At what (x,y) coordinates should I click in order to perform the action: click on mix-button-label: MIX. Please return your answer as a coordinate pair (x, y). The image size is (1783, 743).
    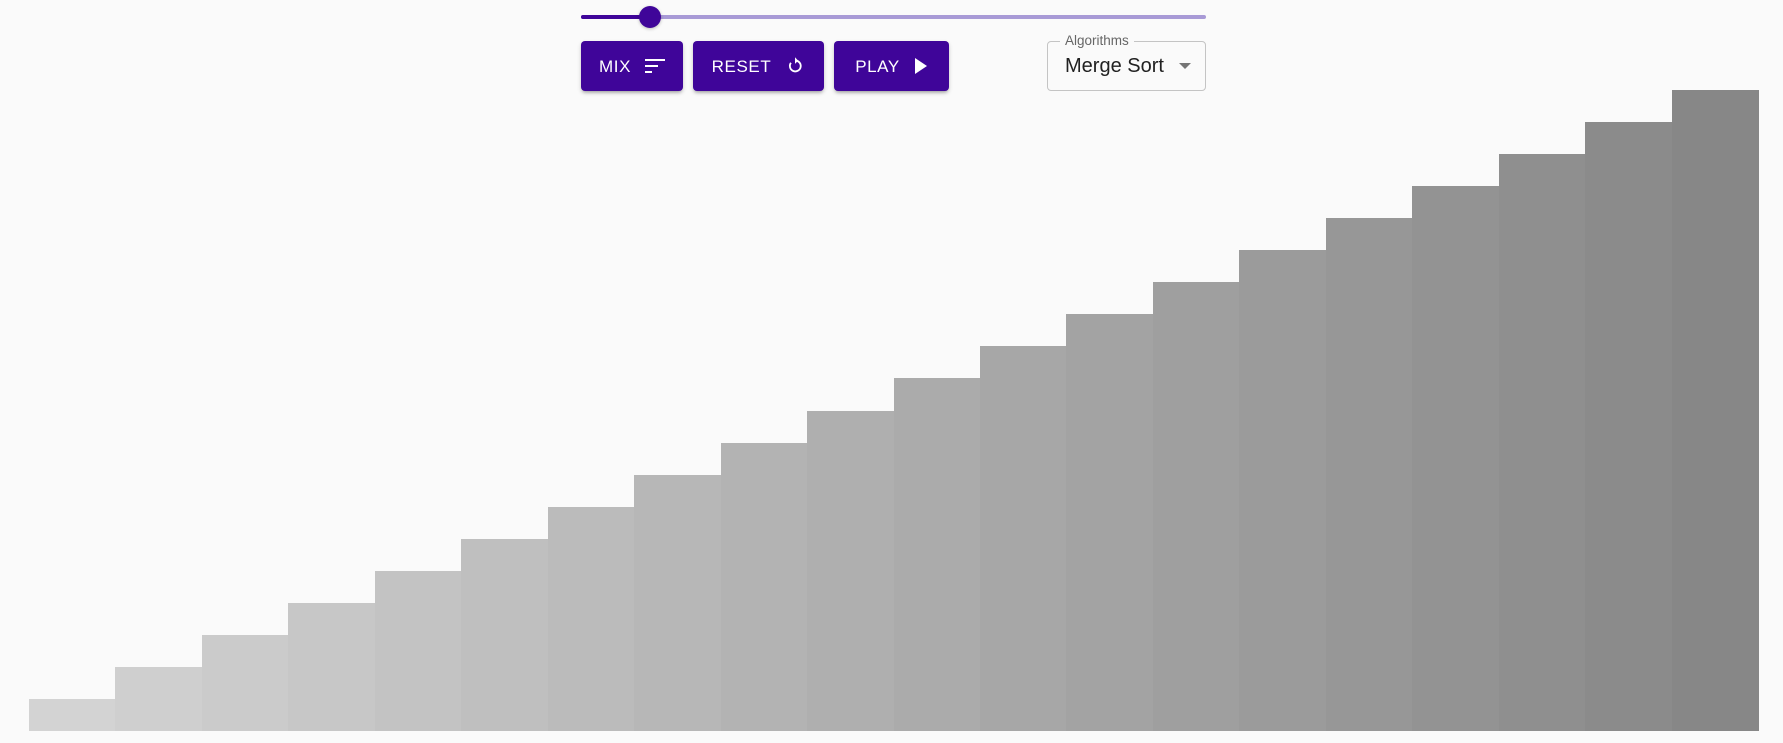
    Looking at the image, I should click on (615, 66).